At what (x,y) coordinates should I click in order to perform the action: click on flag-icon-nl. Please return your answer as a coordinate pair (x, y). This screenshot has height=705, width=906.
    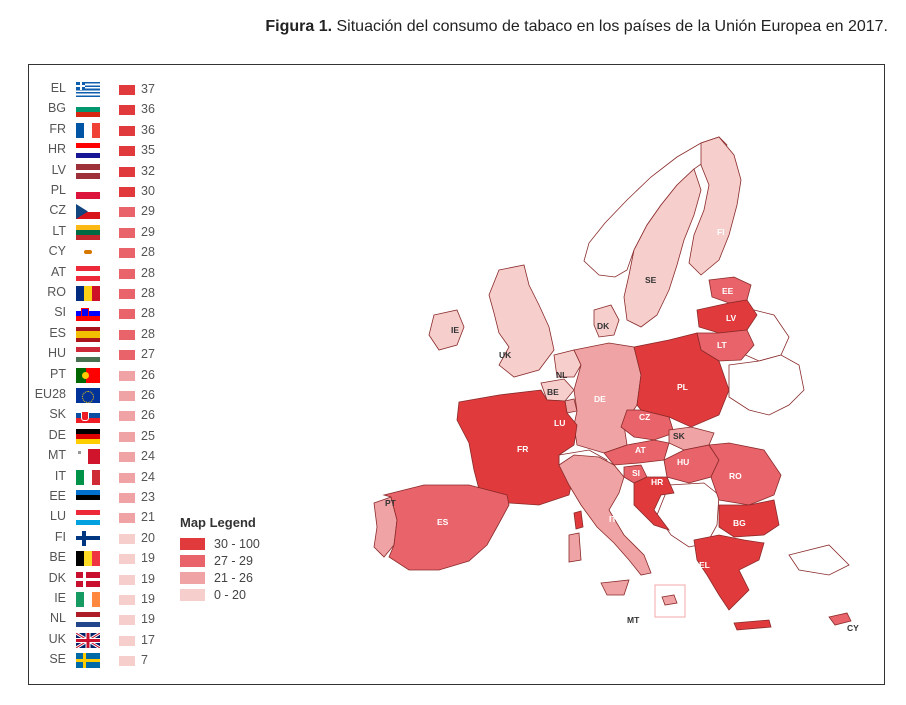
    Looking at the image, I should click on (88, 620).